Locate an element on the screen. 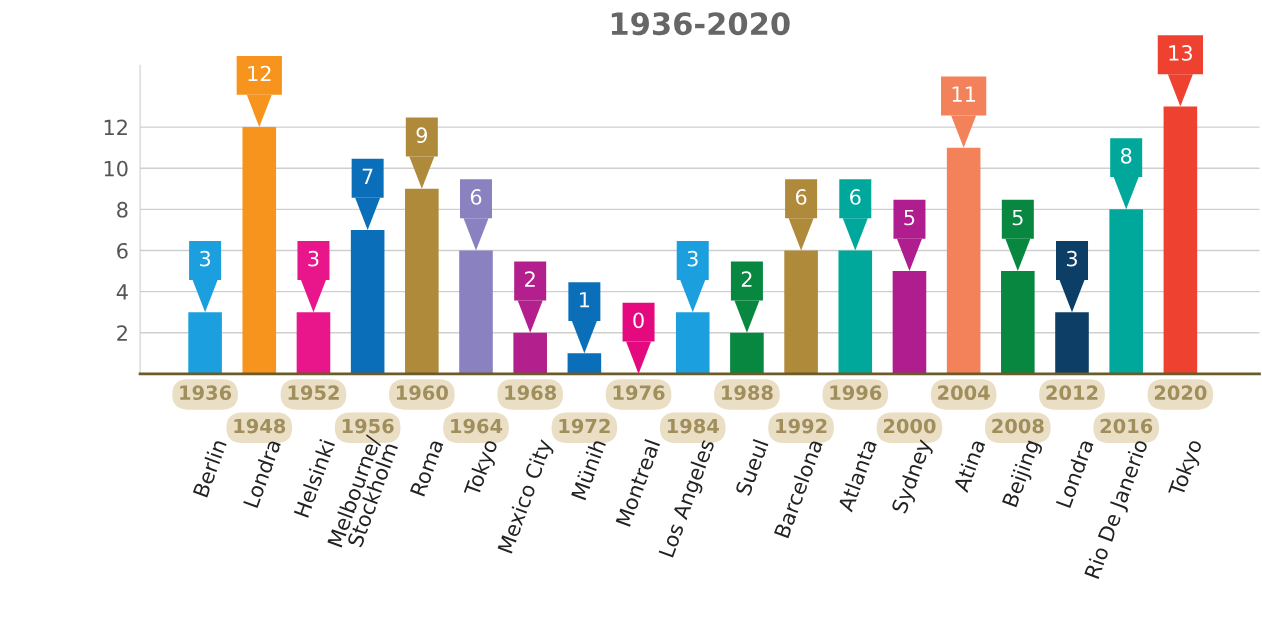 This screenshot has width=1262, height=617. x-tick-label: 1976 is located at coordinates (639, 393).